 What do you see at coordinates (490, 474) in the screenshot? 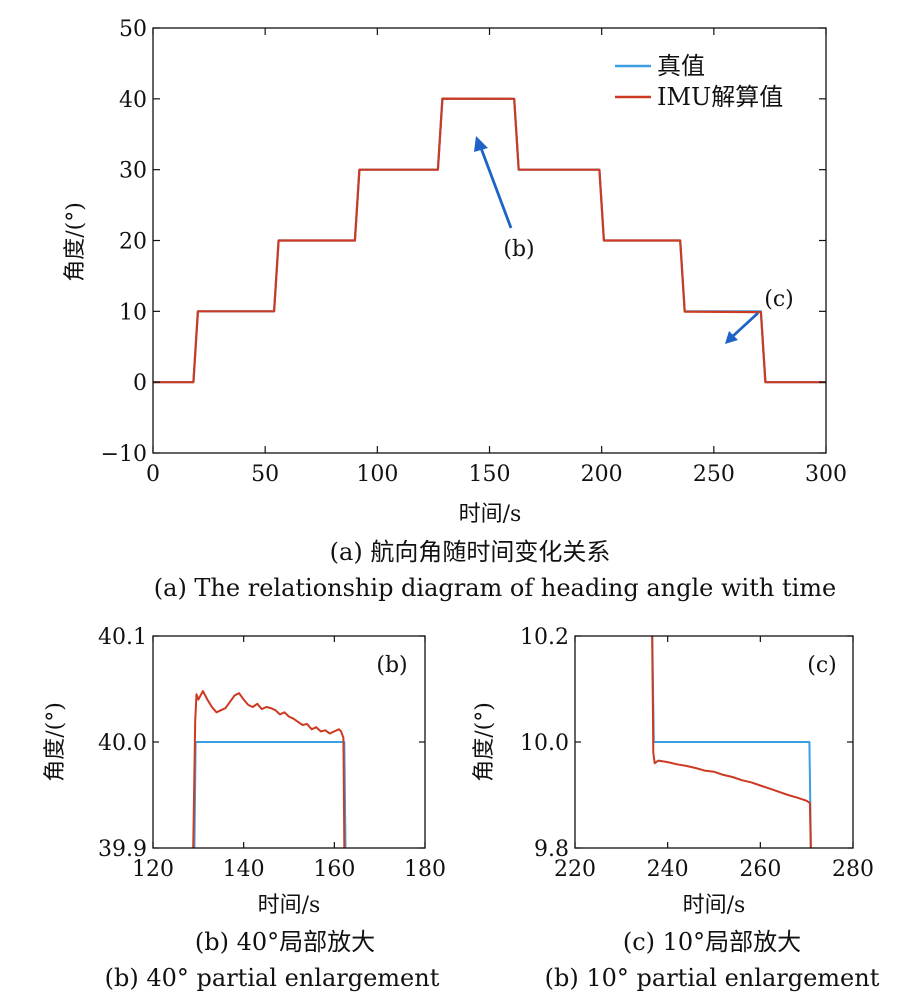
I see `panel-a-x-tick-label: 150` at bounding box center [490, 474].